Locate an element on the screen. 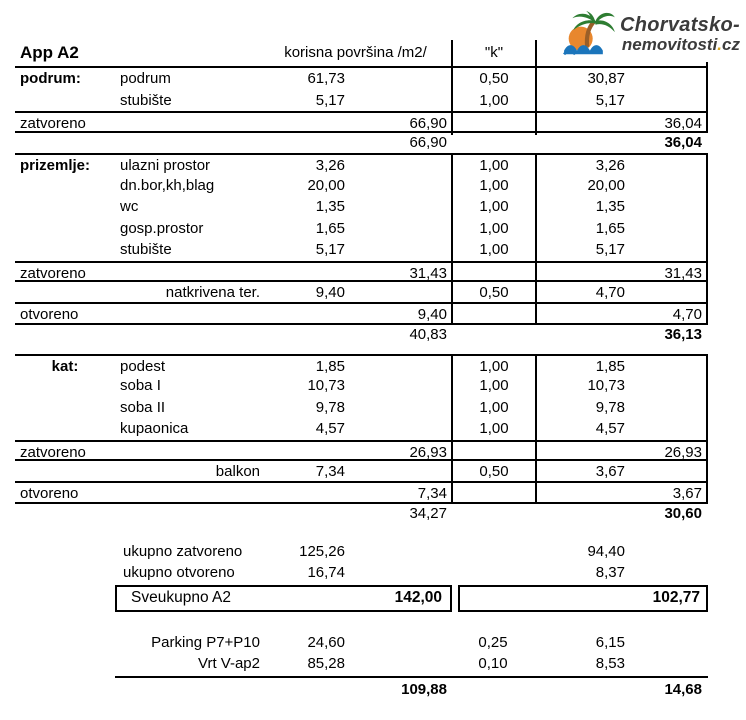 This screenshot has height=720, width=746. open-item-label: natkrivena ter. is located at coordinates (212, 292).